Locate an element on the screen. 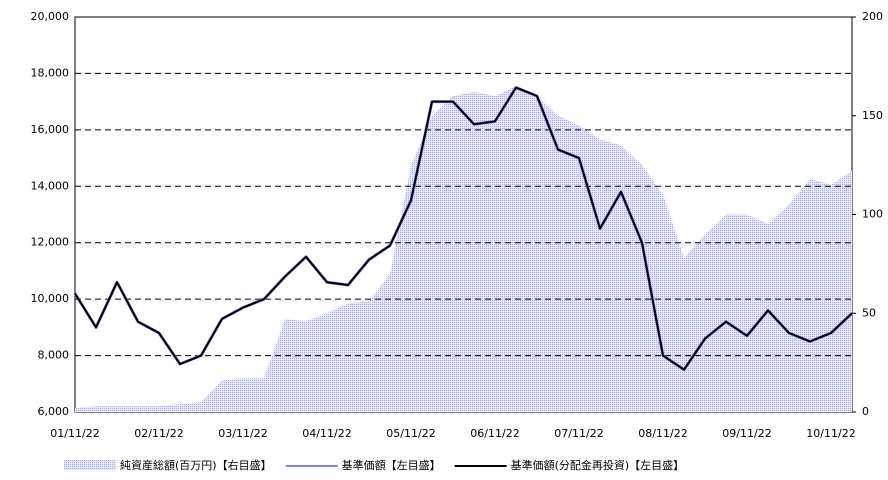  y2-tick-label: 100 is located at coordinates (872, 214).